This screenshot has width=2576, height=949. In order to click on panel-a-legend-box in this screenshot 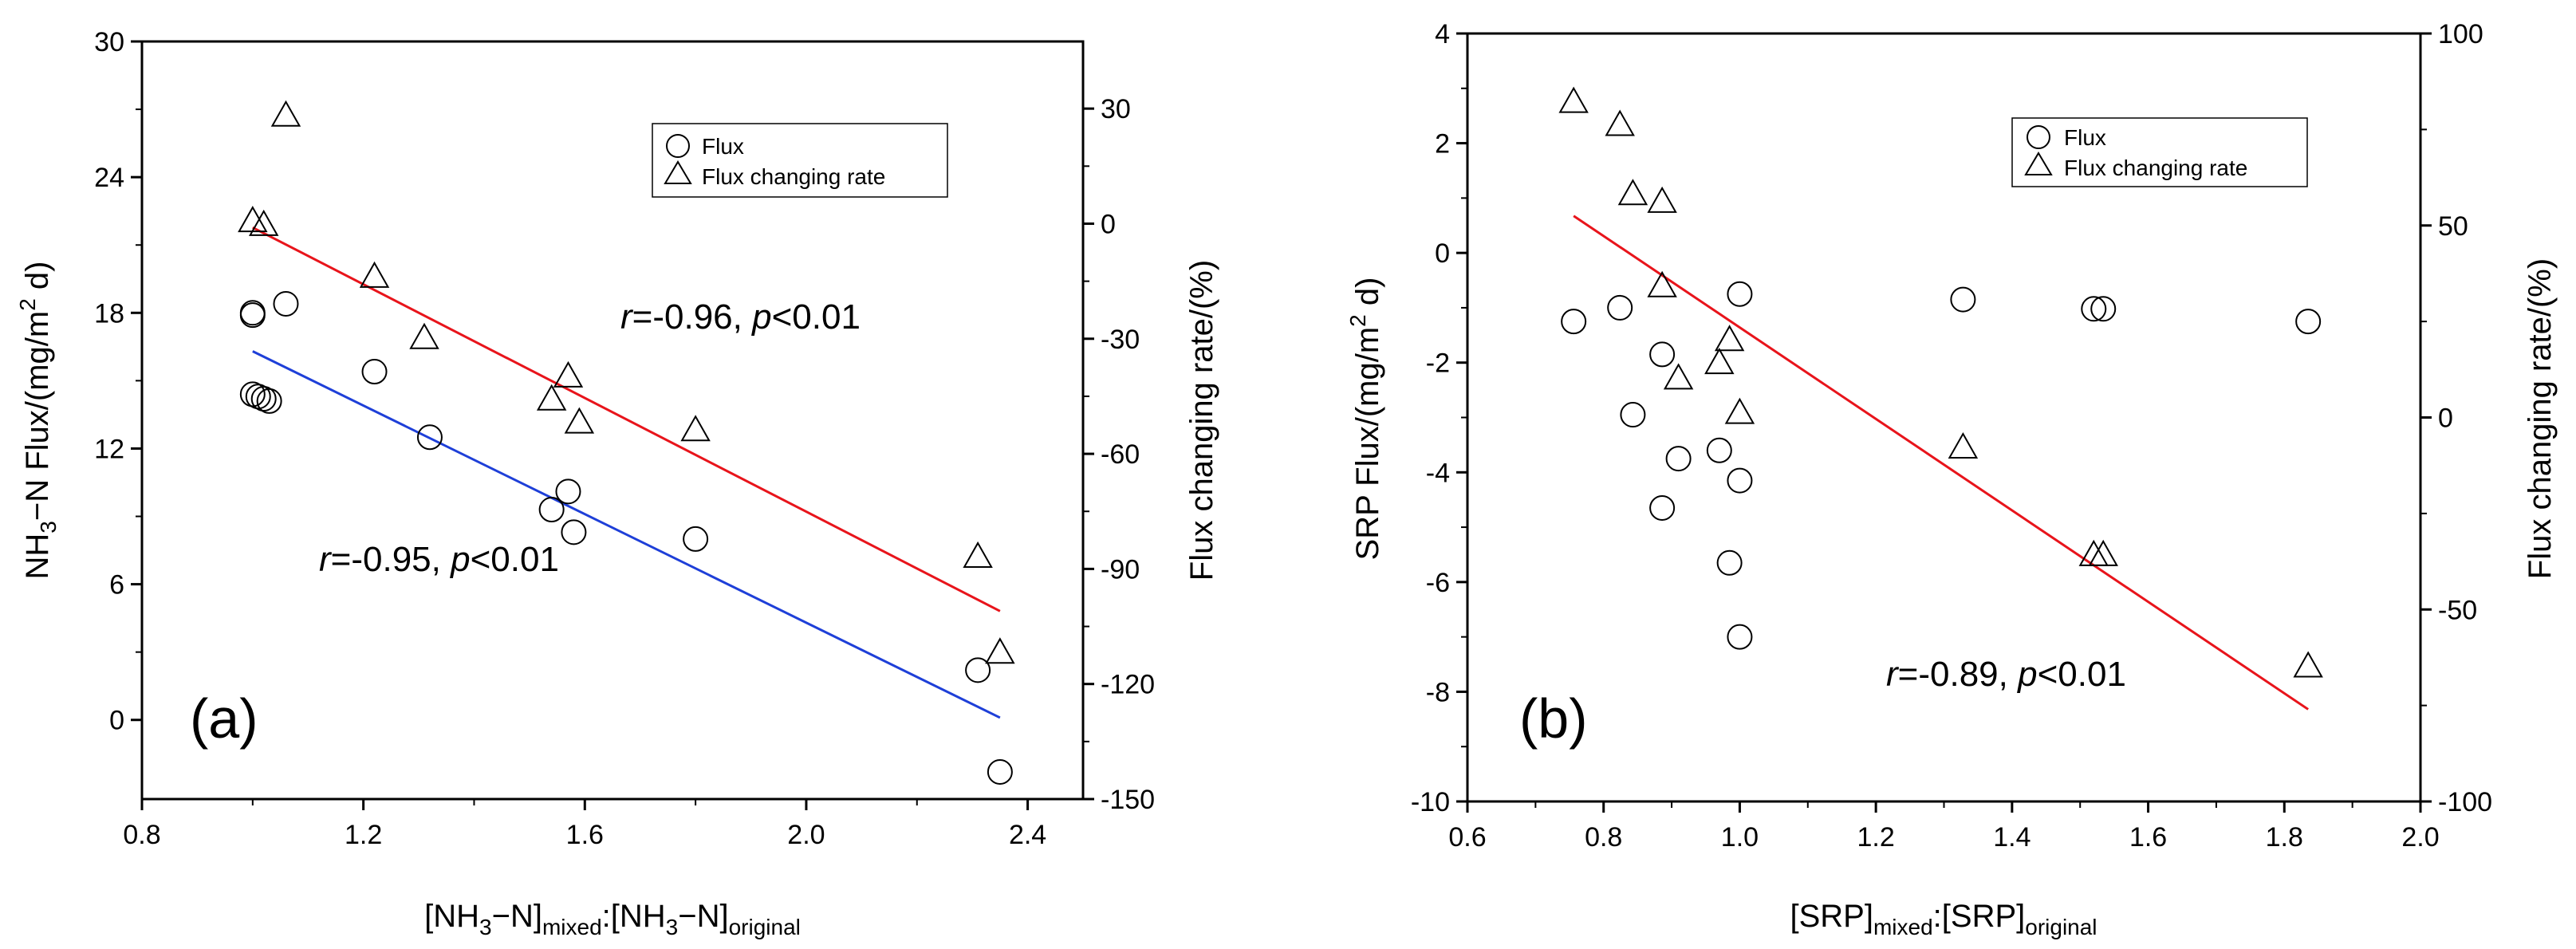, I will do `click(800, 161)`.